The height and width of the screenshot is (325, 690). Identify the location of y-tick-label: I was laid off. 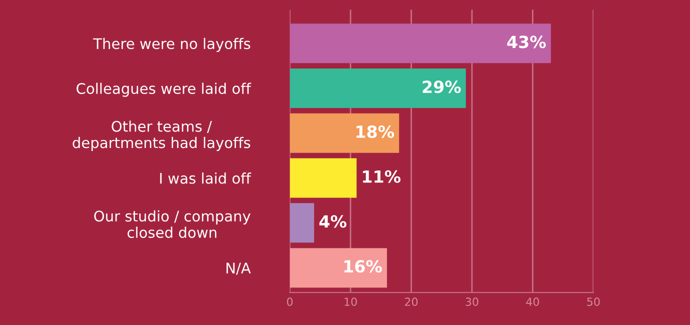
(206, 178).